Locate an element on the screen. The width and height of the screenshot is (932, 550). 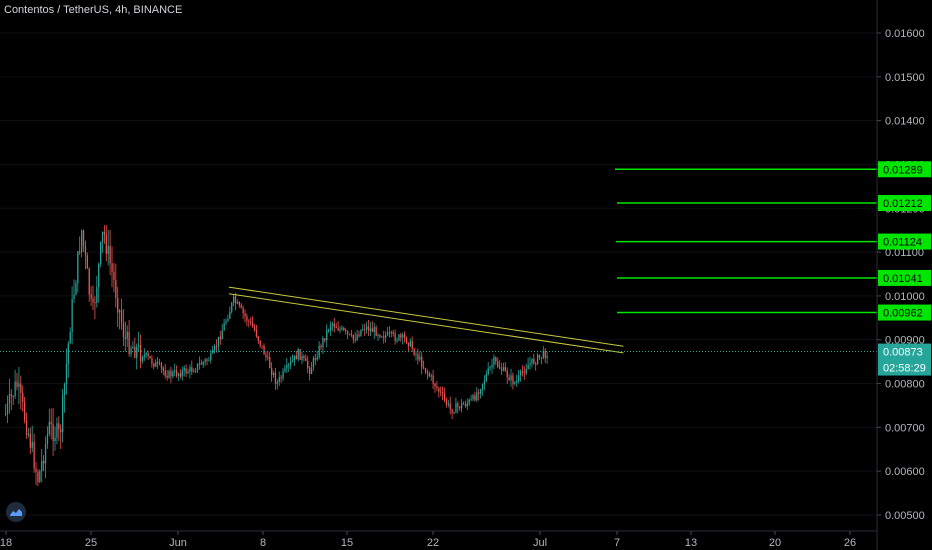
level-label: 0.01041 is located at coordinates (903, 279).